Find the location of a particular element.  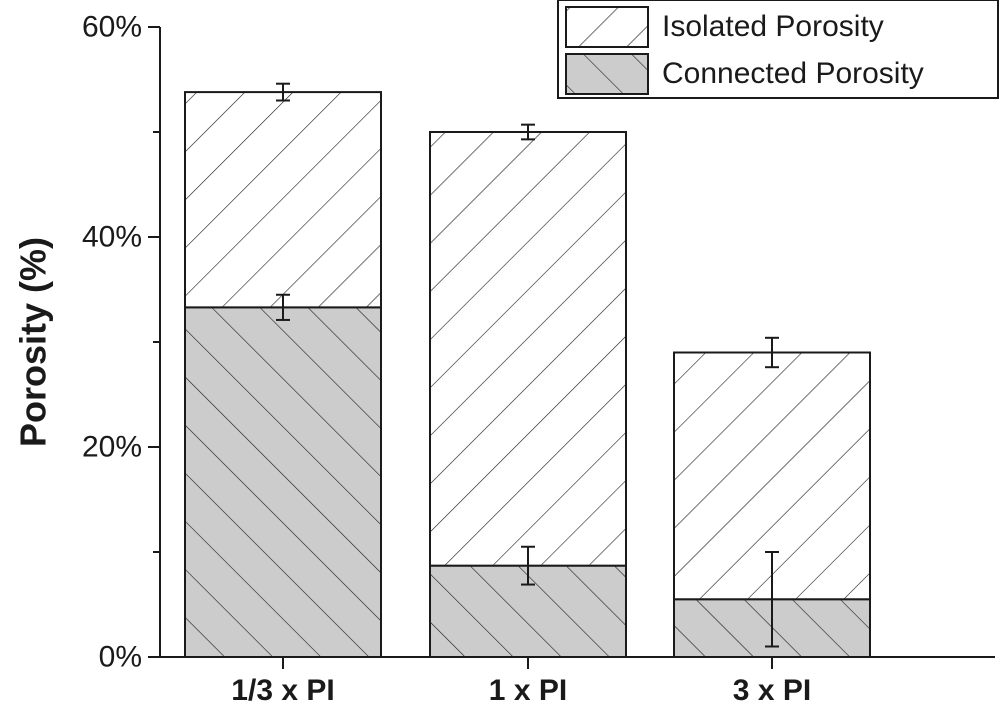

y-axis-title: Porosity (%) is located at coordinates (33, 342).